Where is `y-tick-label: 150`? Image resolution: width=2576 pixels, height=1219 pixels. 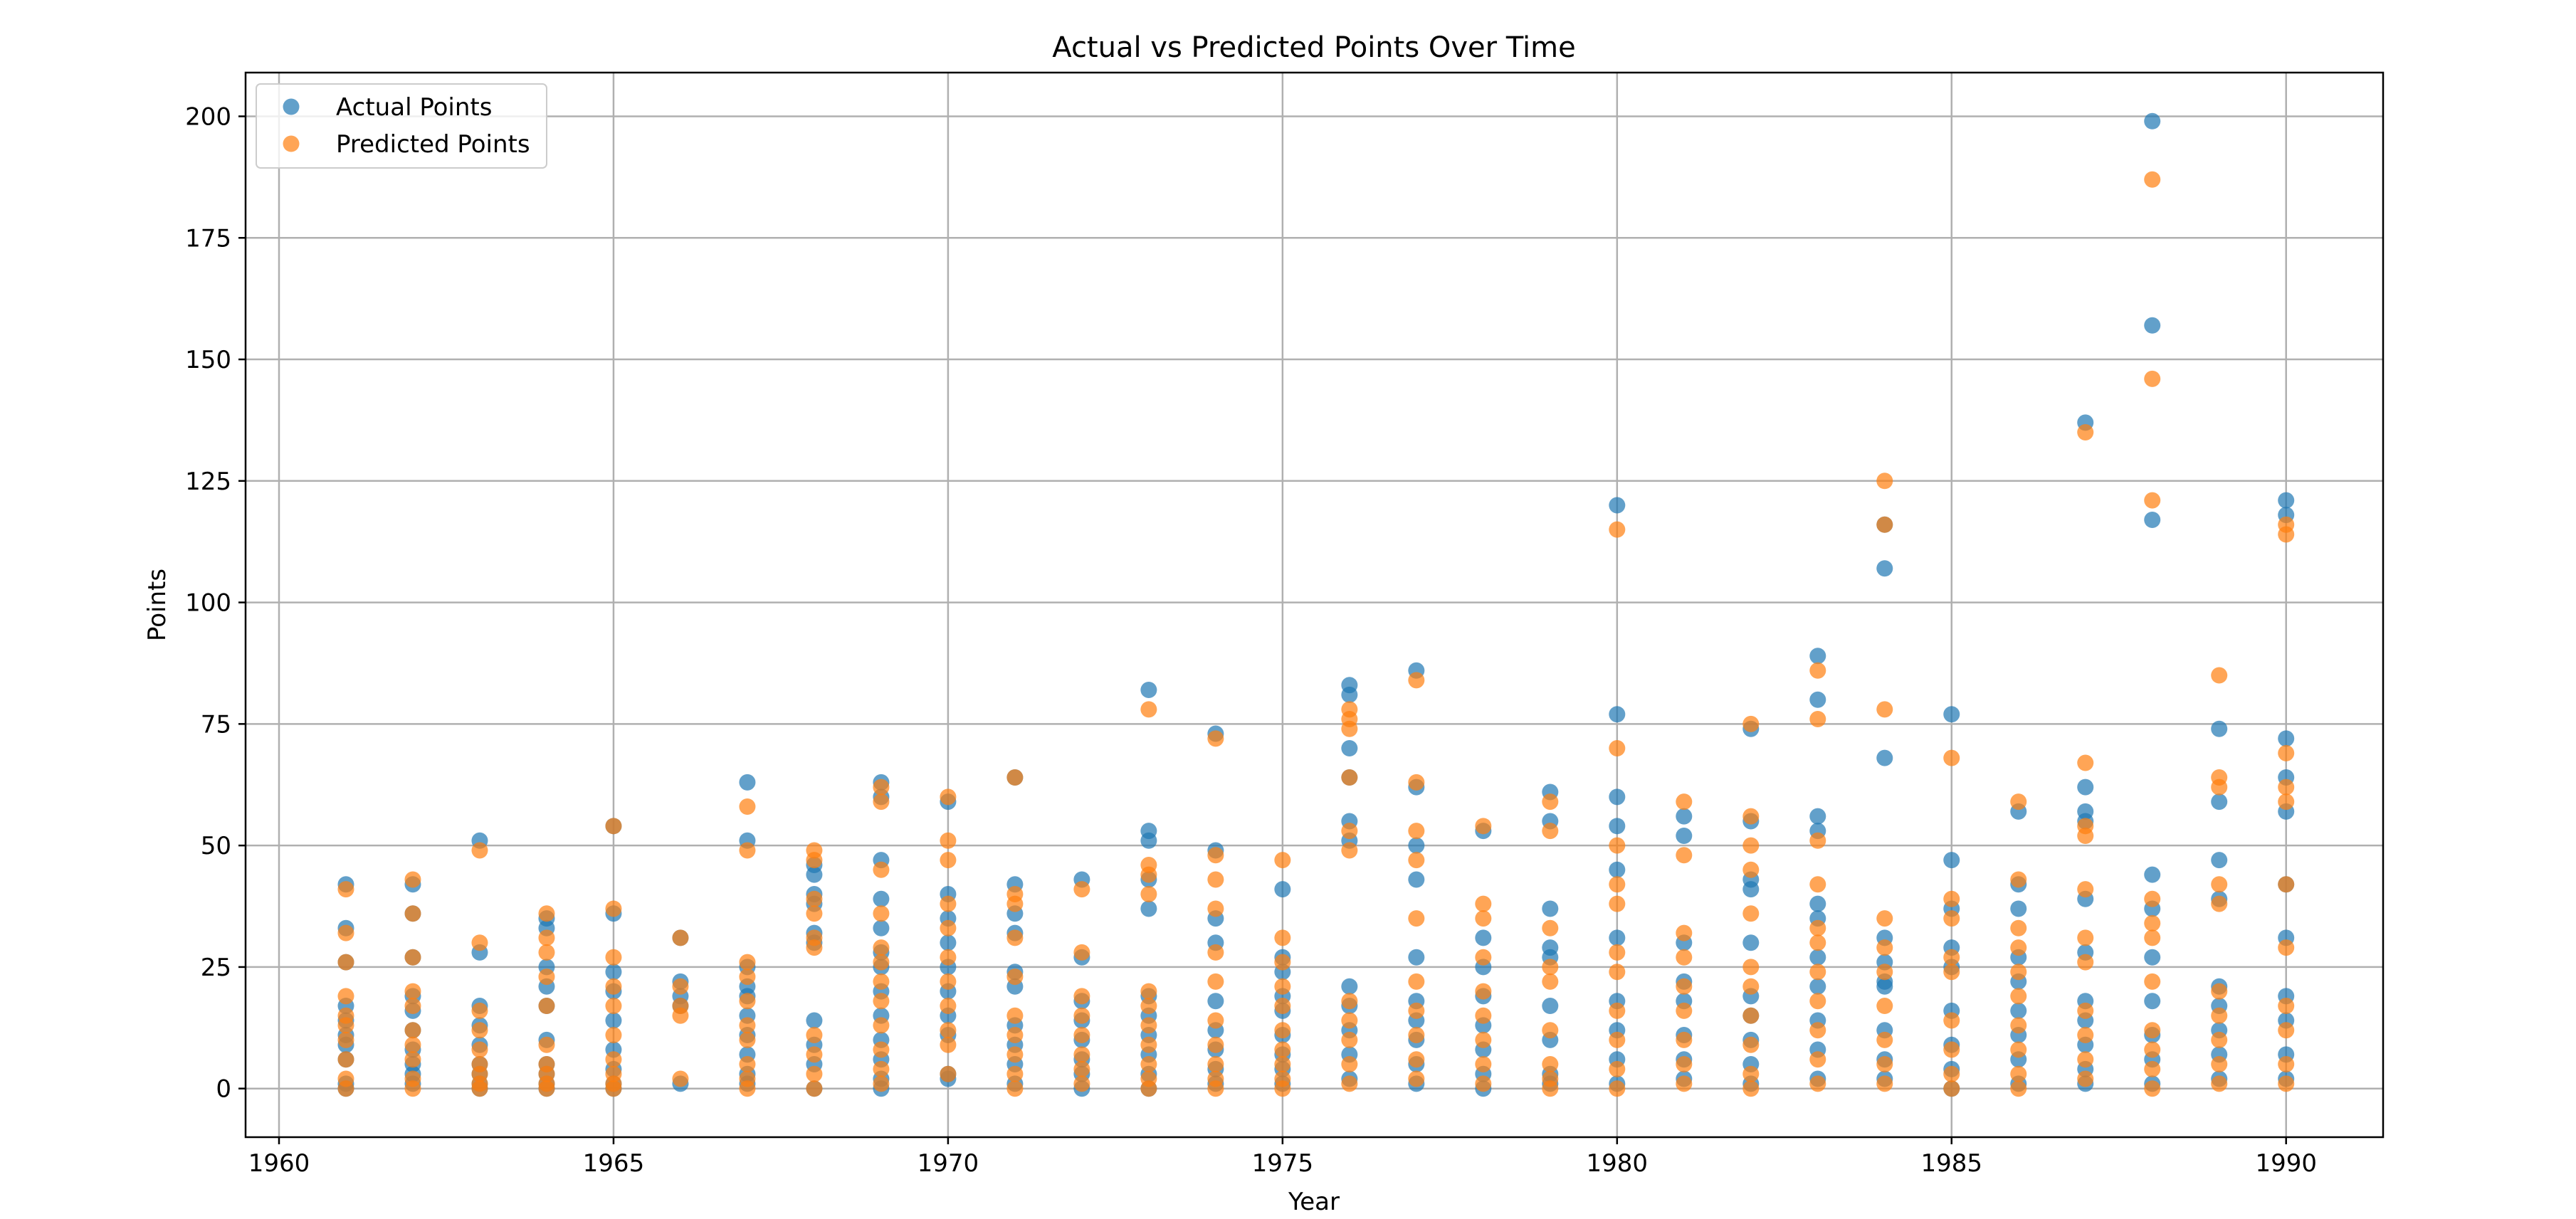
y-tick-label: 150 is located at coordinates (208, 360).